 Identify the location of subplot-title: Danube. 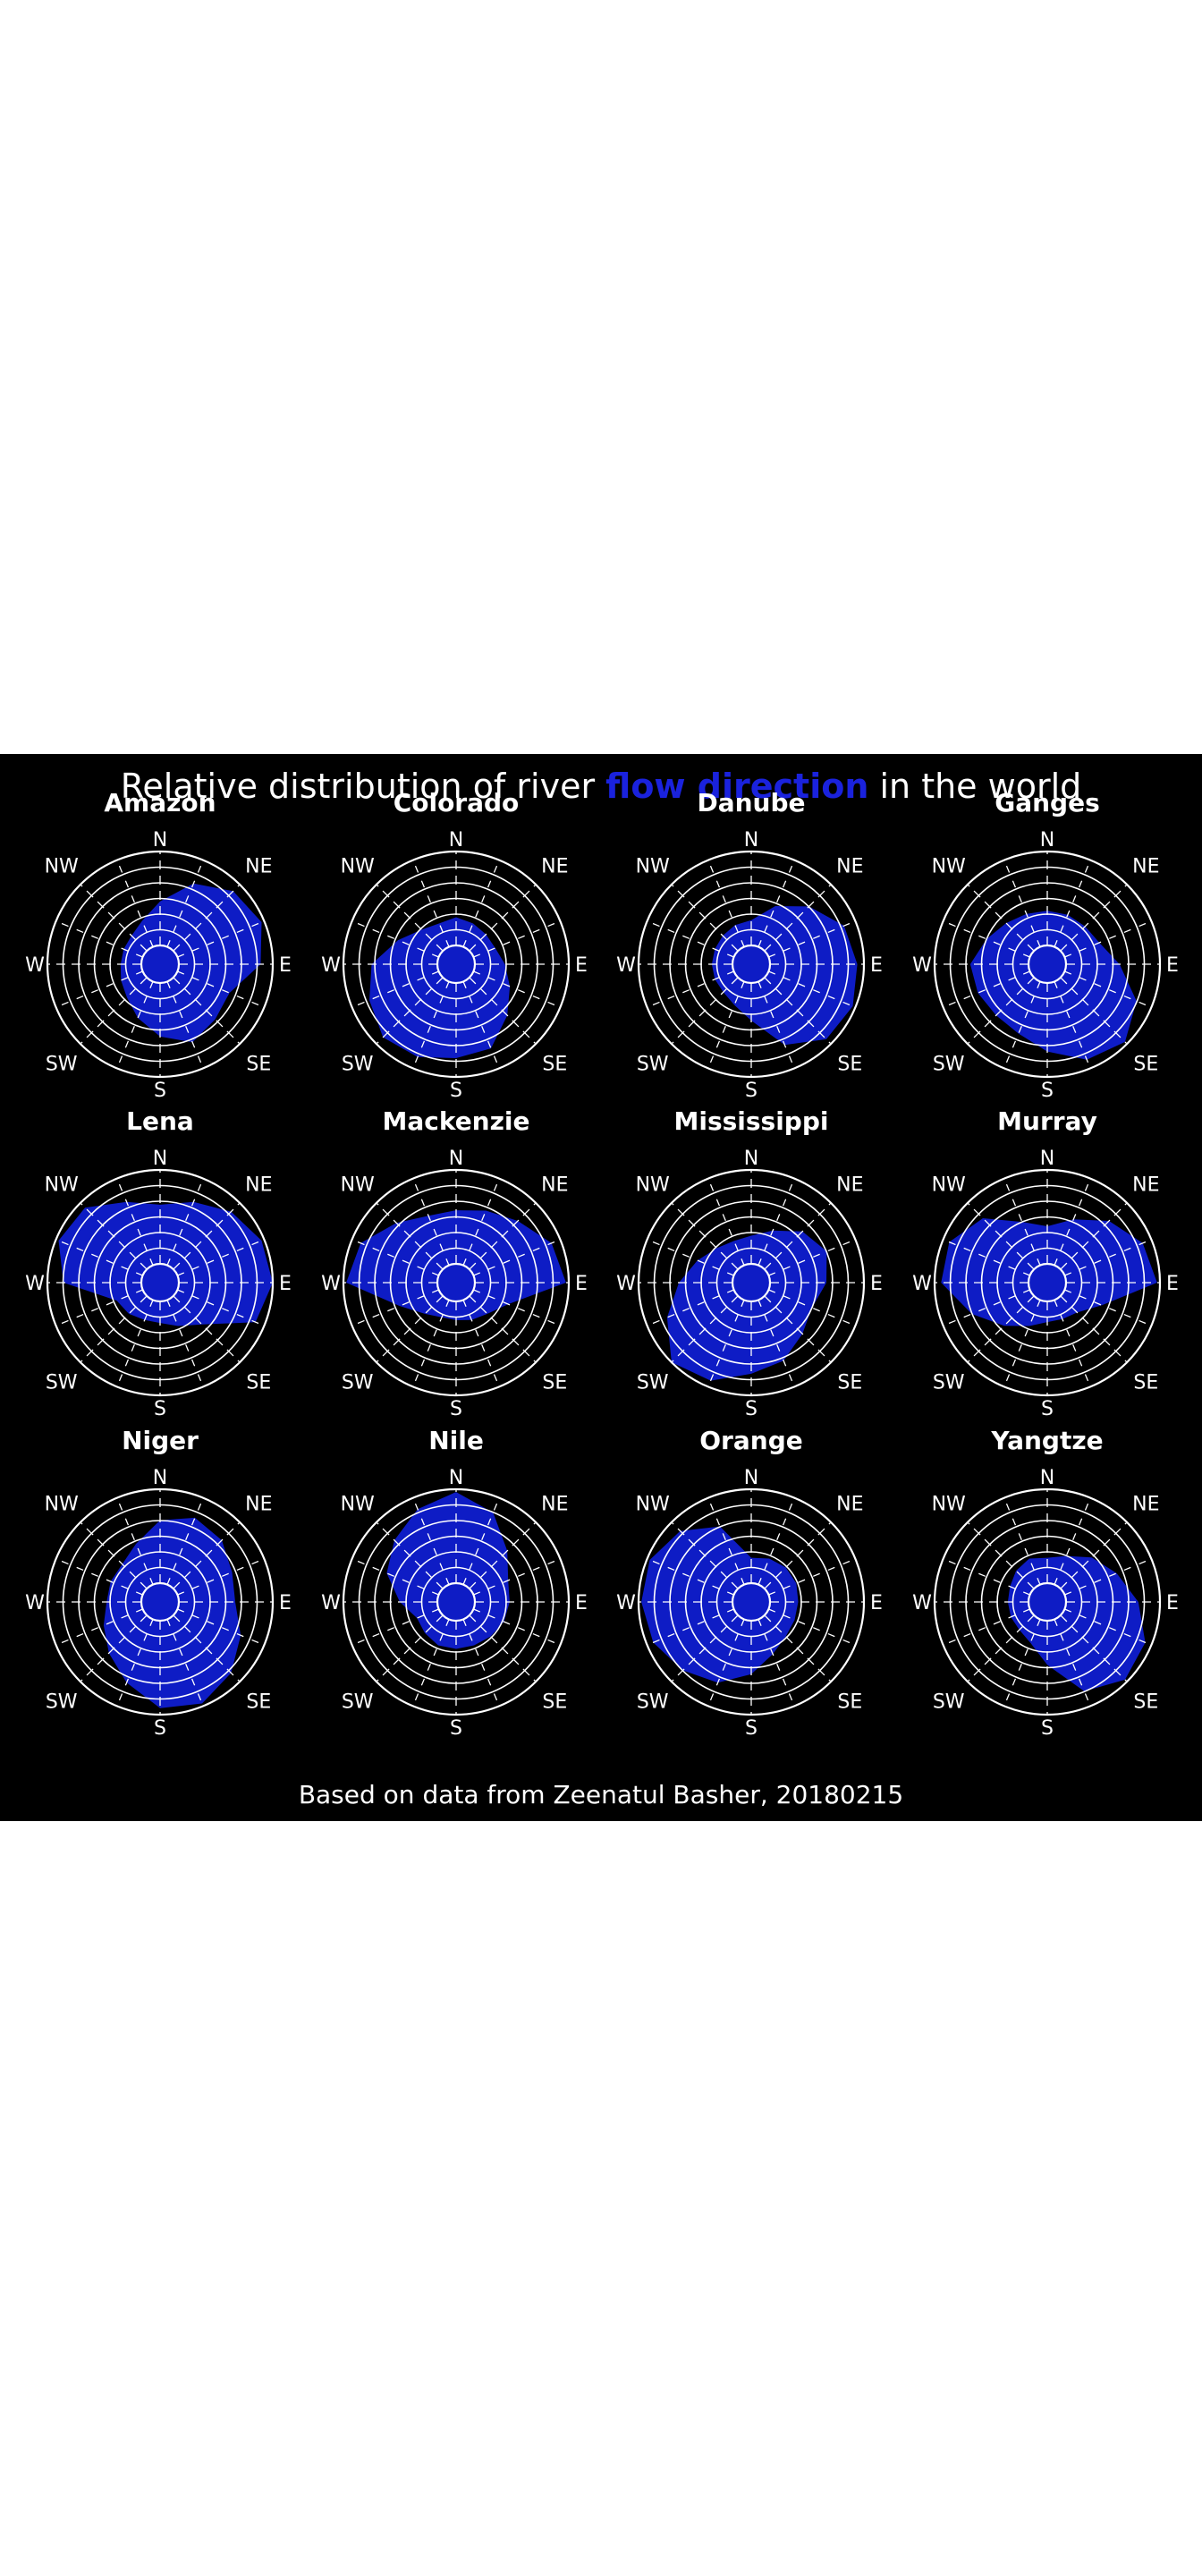
(751, 803).